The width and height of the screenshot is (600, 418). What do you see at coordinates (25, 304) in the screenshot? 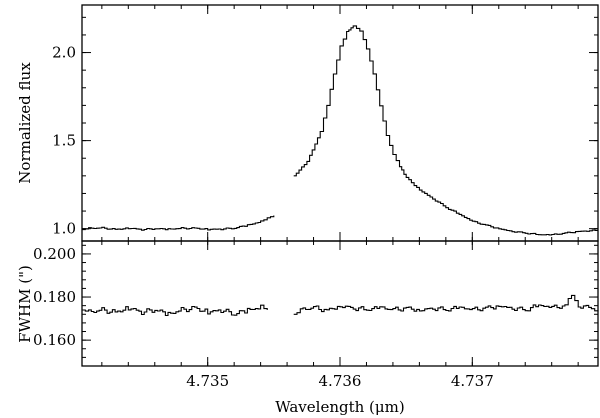
I see `fwhm-y-axis-title: FWHM (")` at bounding box center [25, 304].